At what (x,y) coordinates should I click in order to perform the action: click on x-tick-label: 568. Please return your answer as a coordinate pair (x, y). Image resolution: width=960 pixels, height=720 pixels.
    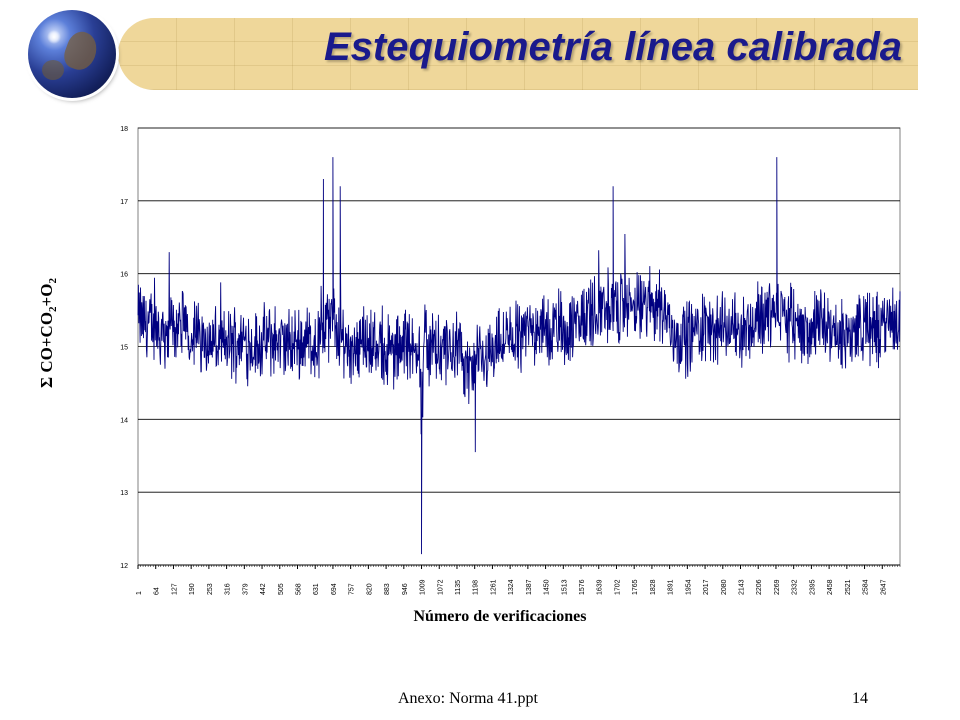
    Looking at the image, I should click on (298, 589).